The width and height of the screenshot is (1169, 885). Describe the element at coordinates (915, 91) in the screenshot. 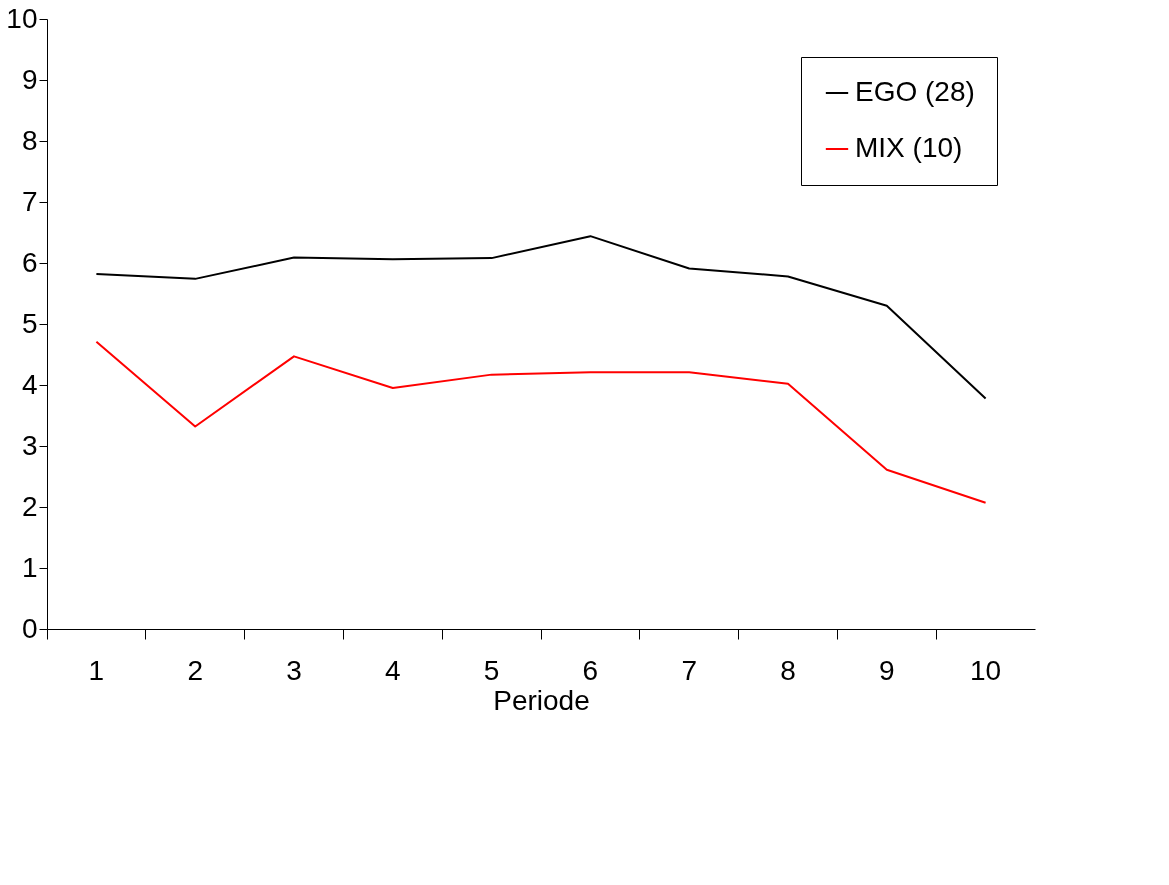

I see `legend-label: EGO (28)` at that location.